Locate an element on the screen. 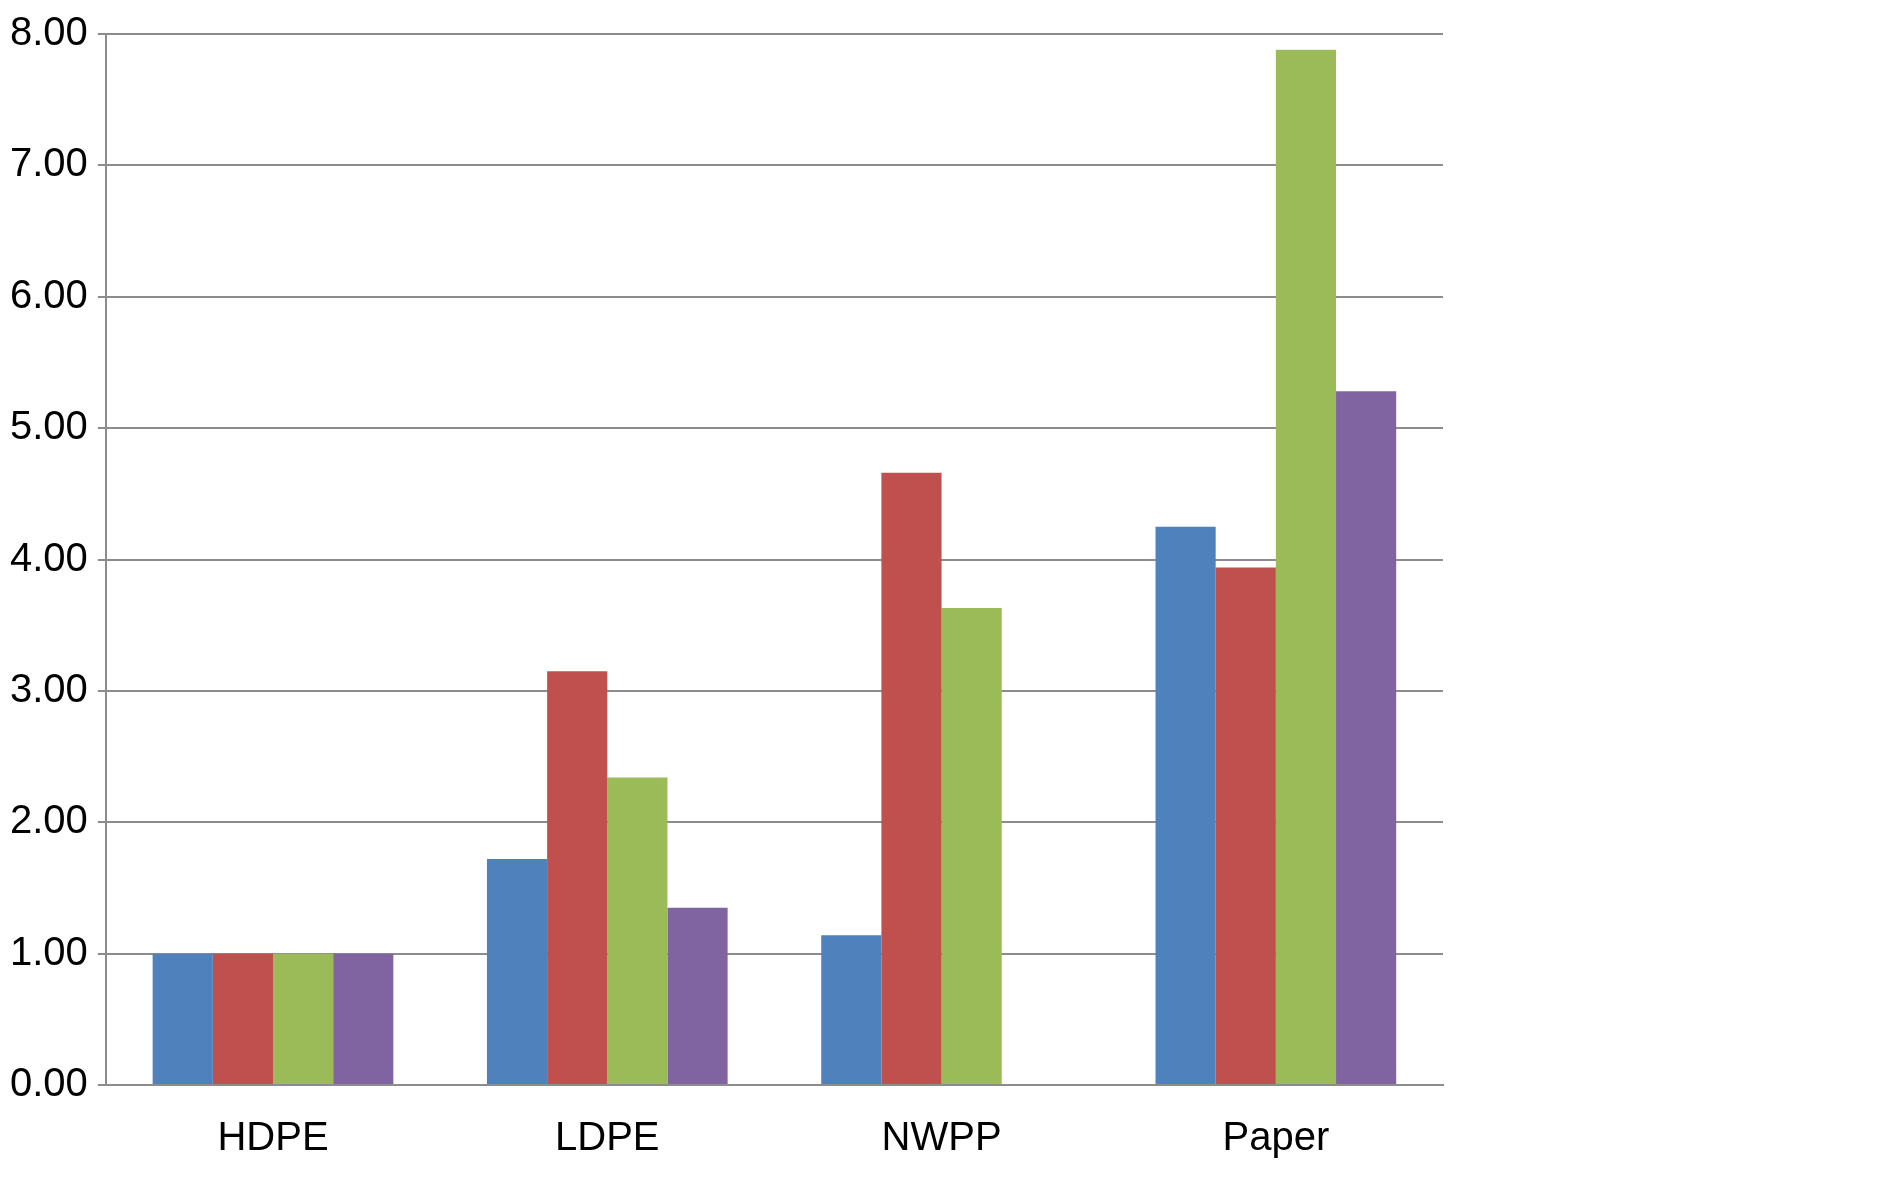  y-tick-label: 8.00 is located at coordinates (48, 31).